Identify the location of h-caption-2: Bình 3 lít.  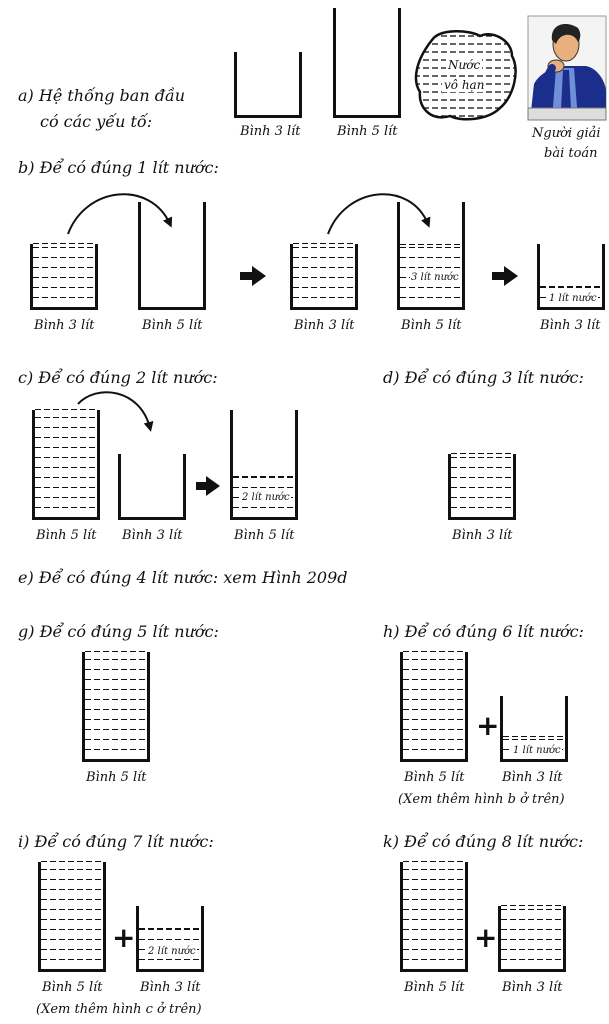
(532, 777).